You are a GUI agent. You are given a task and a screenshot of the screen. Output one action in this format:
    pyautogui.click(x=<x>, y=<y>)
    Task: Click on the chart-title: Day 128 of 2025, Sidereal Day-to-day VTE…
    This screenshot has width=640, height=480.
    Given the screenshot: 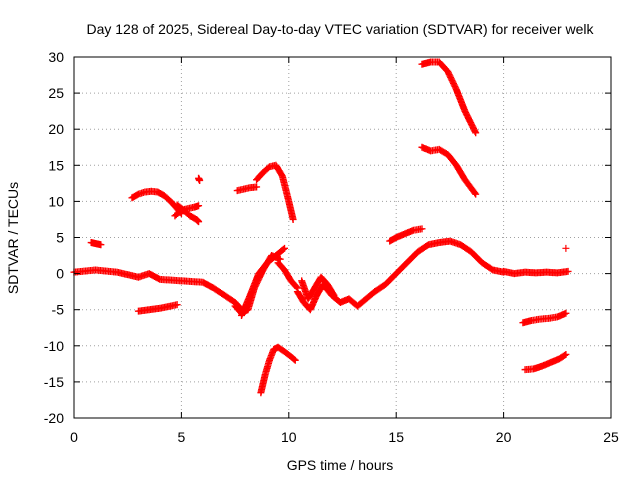 What is the action you would take?
    pyautogui.click(x=340, y=29)
    